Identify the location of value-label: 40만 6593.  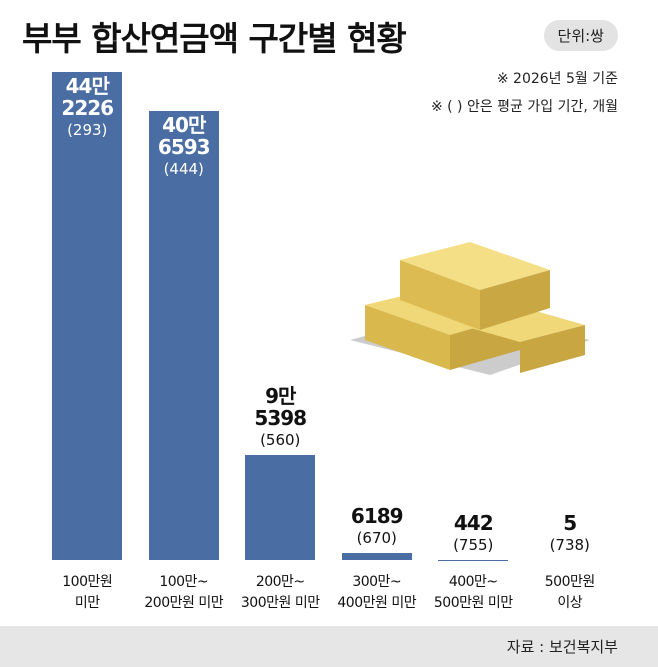
(184, 136).